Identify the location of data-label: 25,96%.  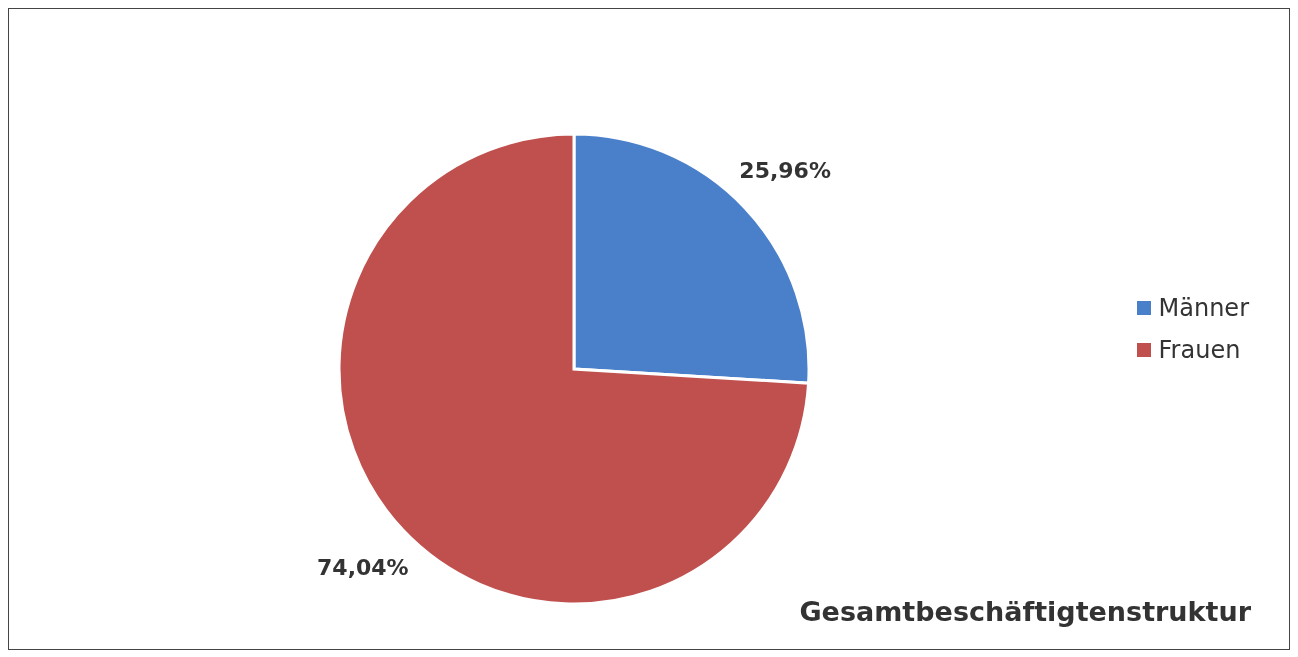
(785, 170).